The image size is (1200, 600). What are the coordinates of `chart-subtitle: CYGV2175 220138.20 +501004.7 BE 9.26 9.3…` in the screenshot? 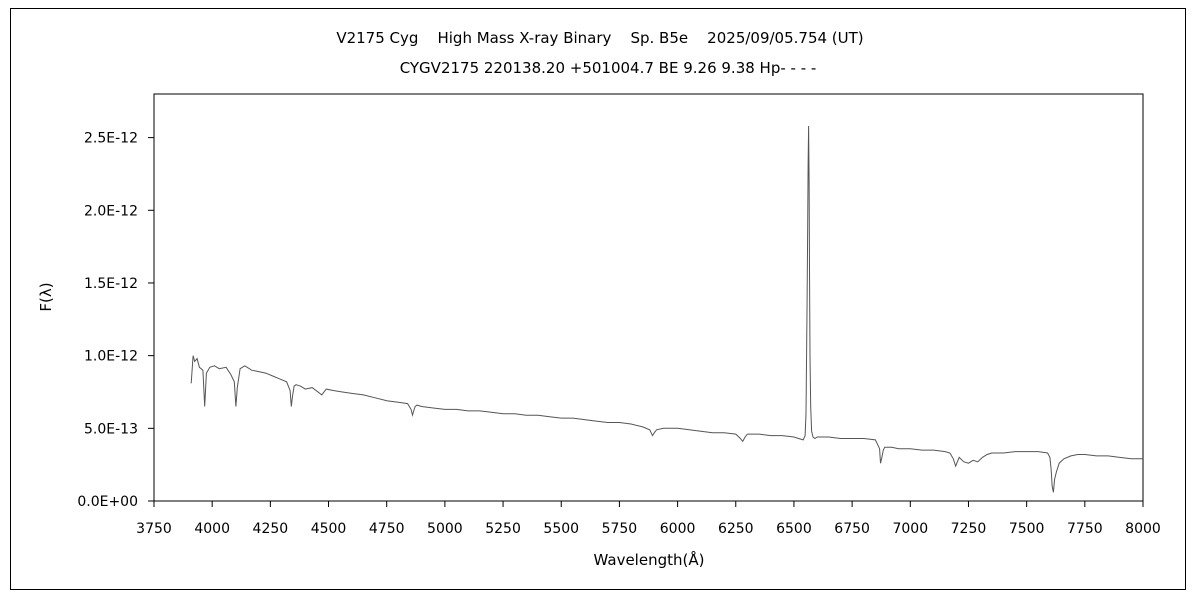 It's located at (608, 68).